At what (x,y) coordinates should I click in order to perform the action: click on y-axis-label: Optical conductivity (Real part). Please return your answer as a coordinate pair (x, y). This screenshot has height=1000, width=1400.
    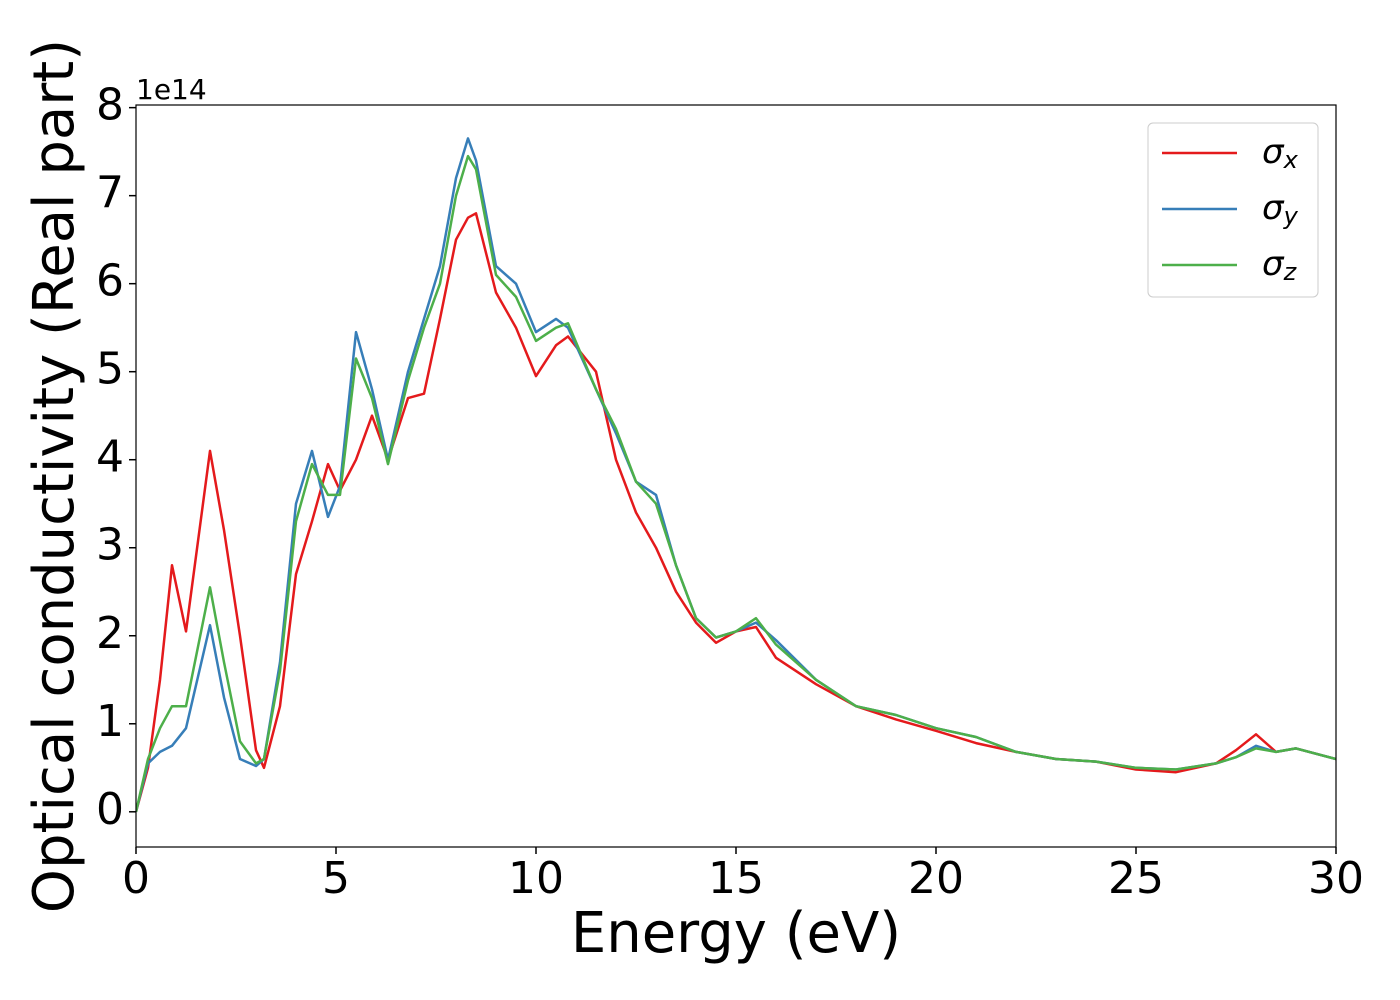
    Looking at the image, I should click on (54, 476).